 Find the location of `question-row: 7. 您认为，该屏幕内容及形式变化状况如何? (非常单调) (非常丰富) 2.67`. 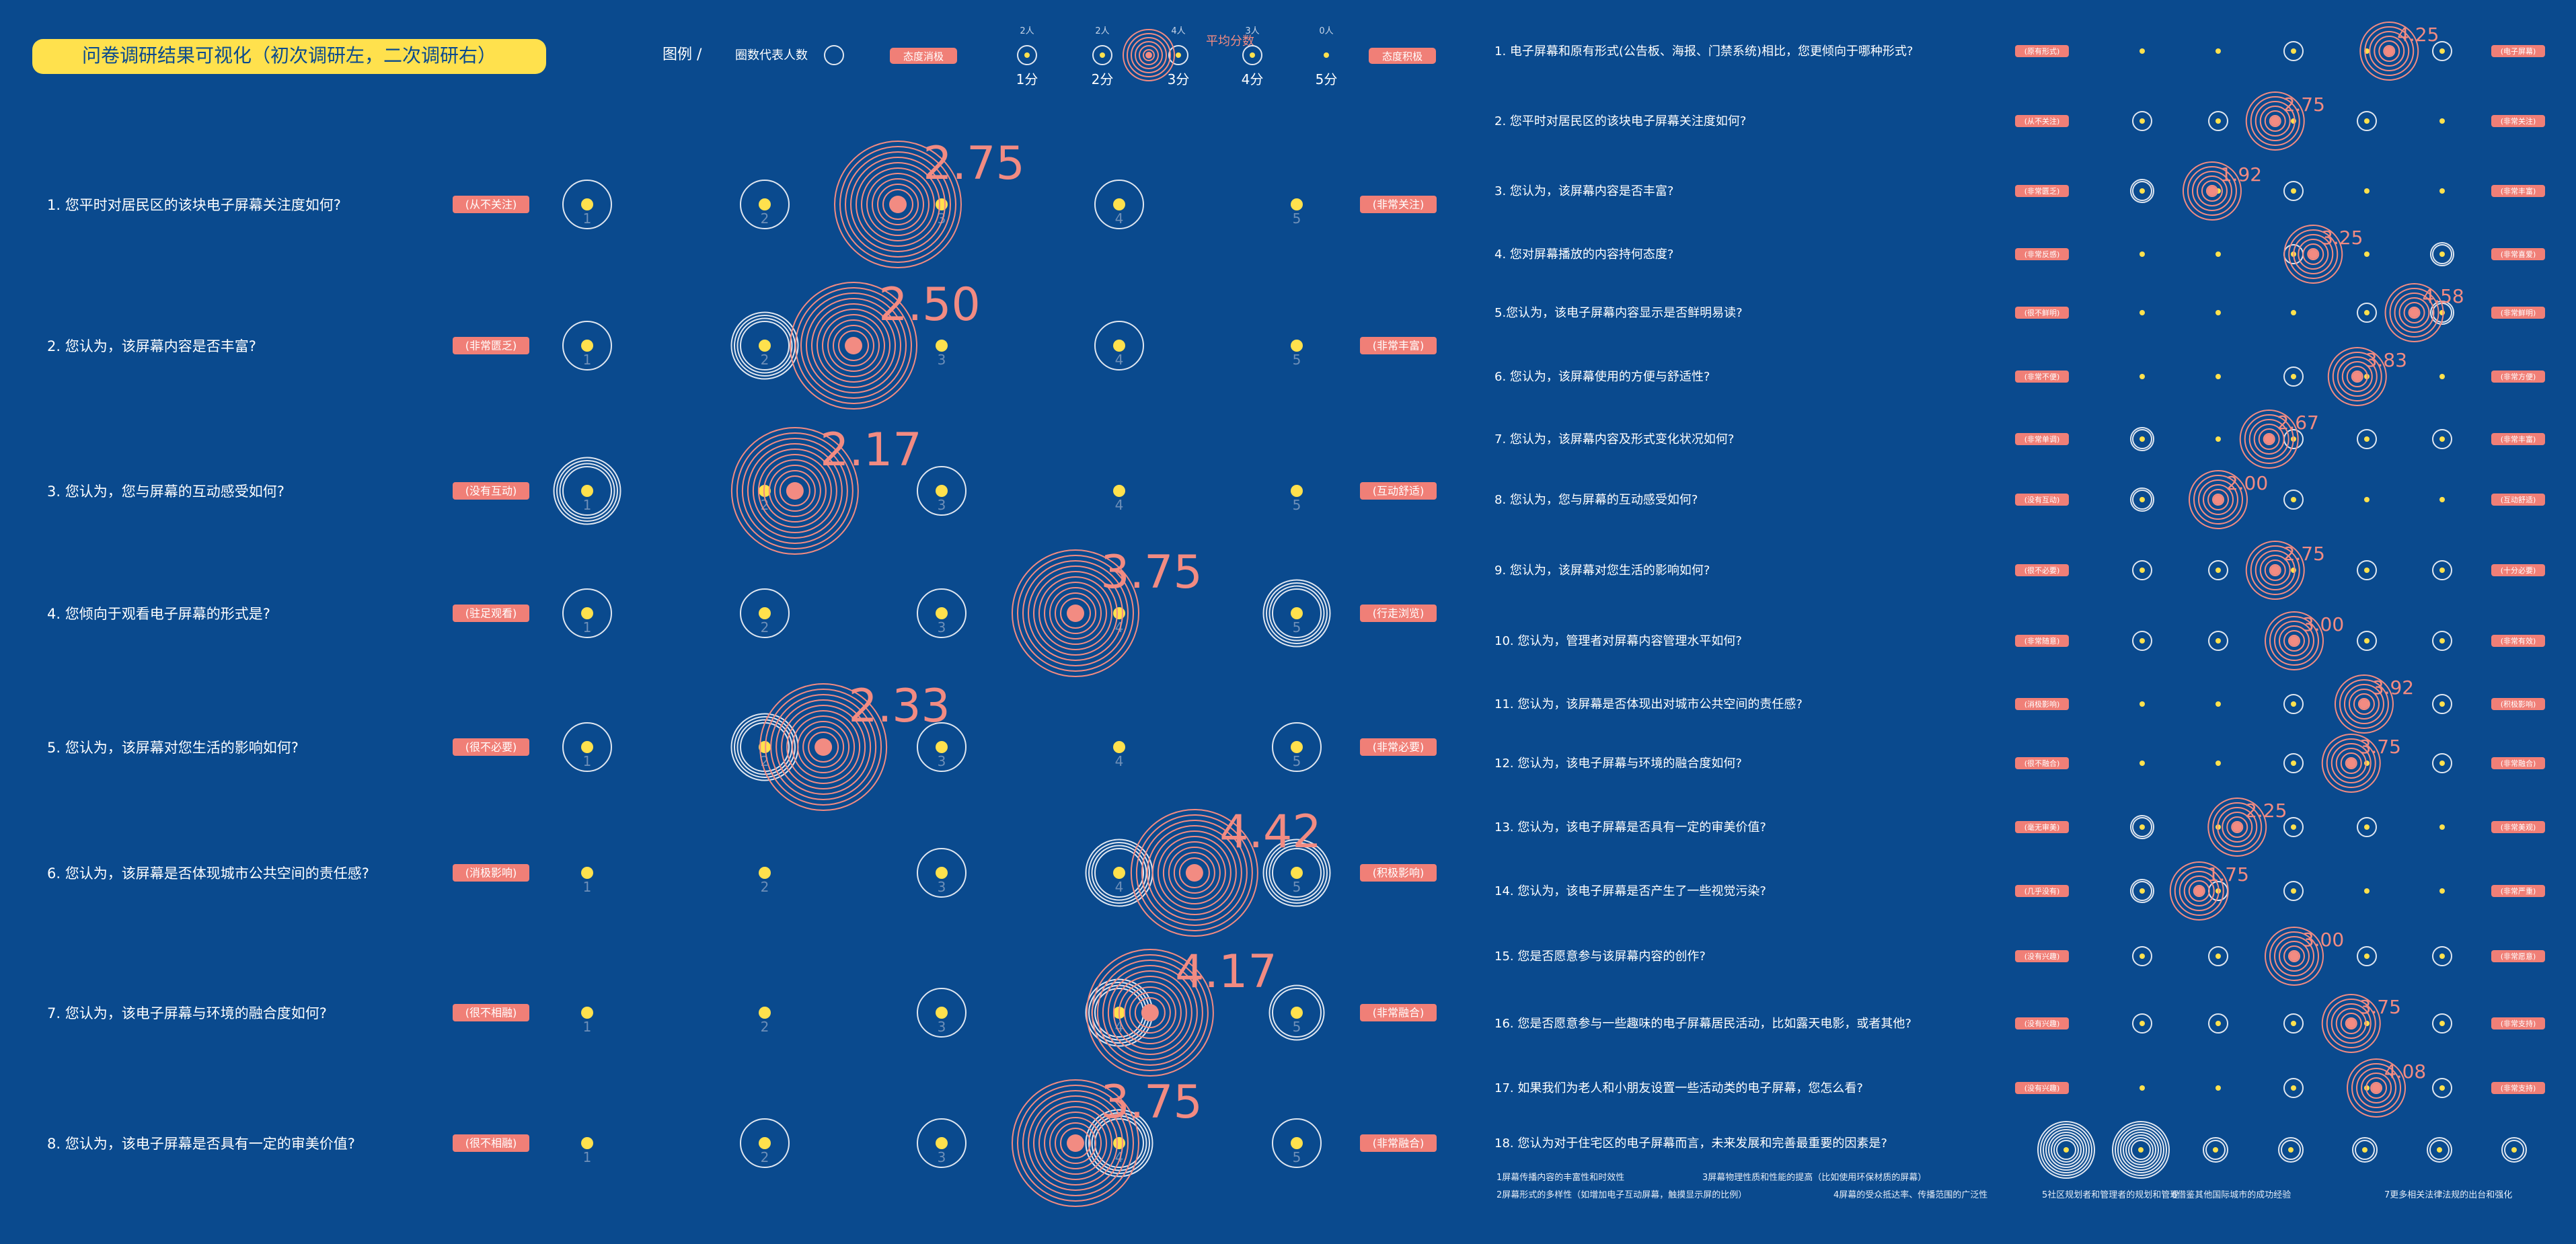

question-row: 7. 您认为，该屏幕内容及形式变化状况如何? (非常单调) (非常丰富) 2.67 is located at coordinates (2019, 439).